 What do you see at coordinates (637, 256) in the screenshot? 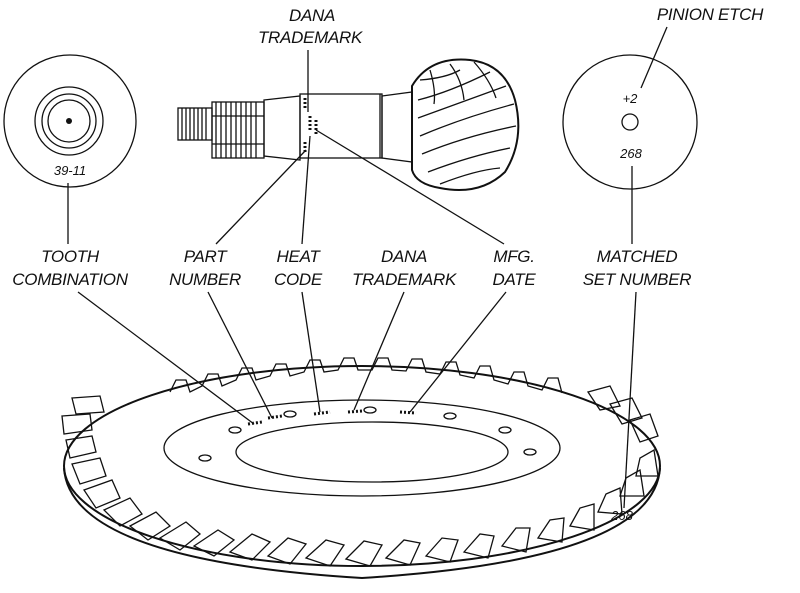
I see `label-matched-set-1: MATCHED` at bounding box center [637, 256].